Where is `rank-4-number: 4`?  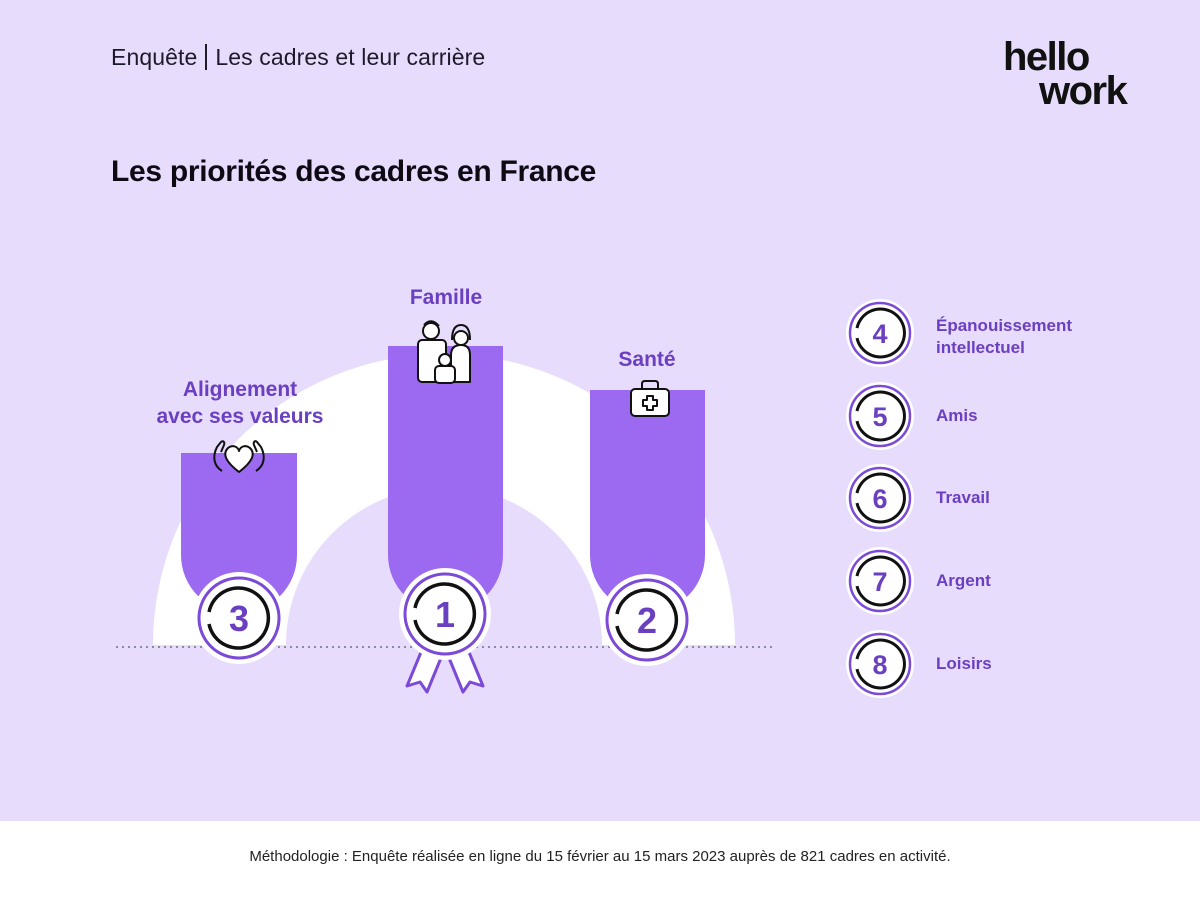 rank-4-number: 4 is located at coordinates (879, 334).